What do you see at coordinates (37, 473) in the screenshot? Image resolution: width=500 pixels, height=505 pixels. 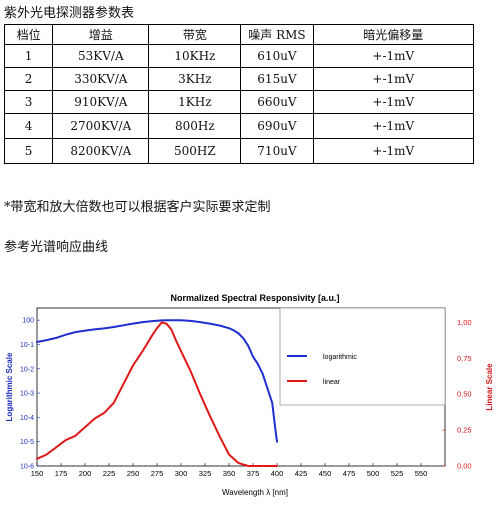 I see `x-tick-label: 150` at bounding box center [37, 473].